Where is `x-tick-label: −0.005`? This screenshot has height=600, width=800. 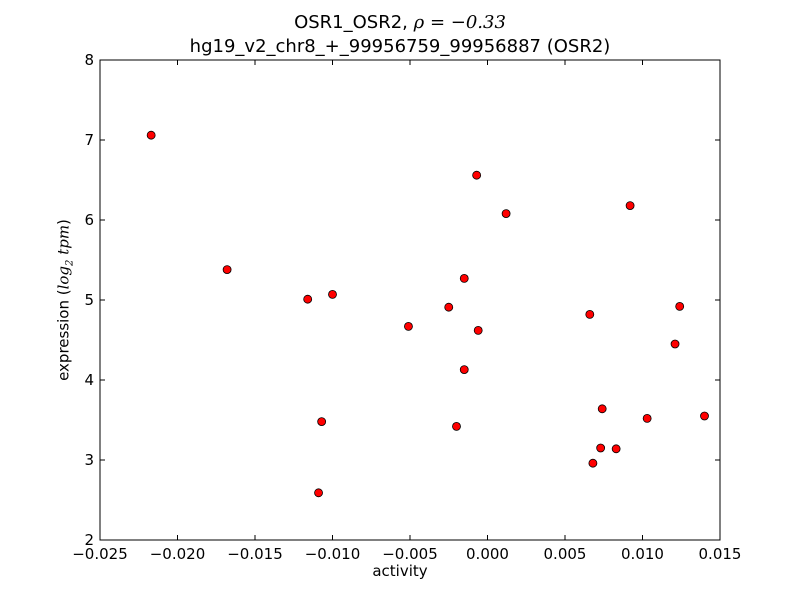
x-tick-label: −0.005 is located at coordinates (410, 554).